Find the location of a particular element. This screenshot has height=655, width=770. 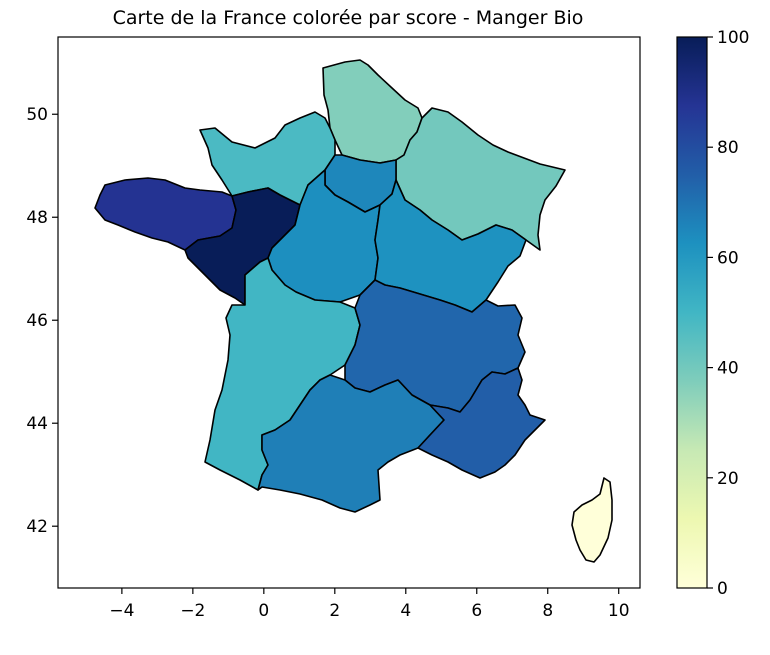

x-tick-label: 6 is located at coordinates (476, 611).